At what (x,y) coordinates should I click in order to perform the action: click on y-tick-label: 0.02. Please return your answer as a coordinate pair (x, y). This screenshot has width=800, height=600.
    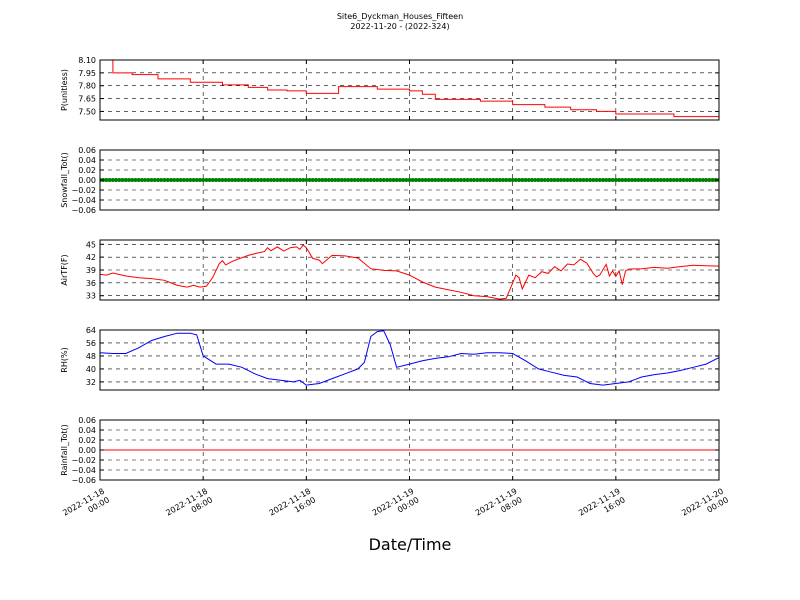
    Looking at the image, I should click on (87, 440).